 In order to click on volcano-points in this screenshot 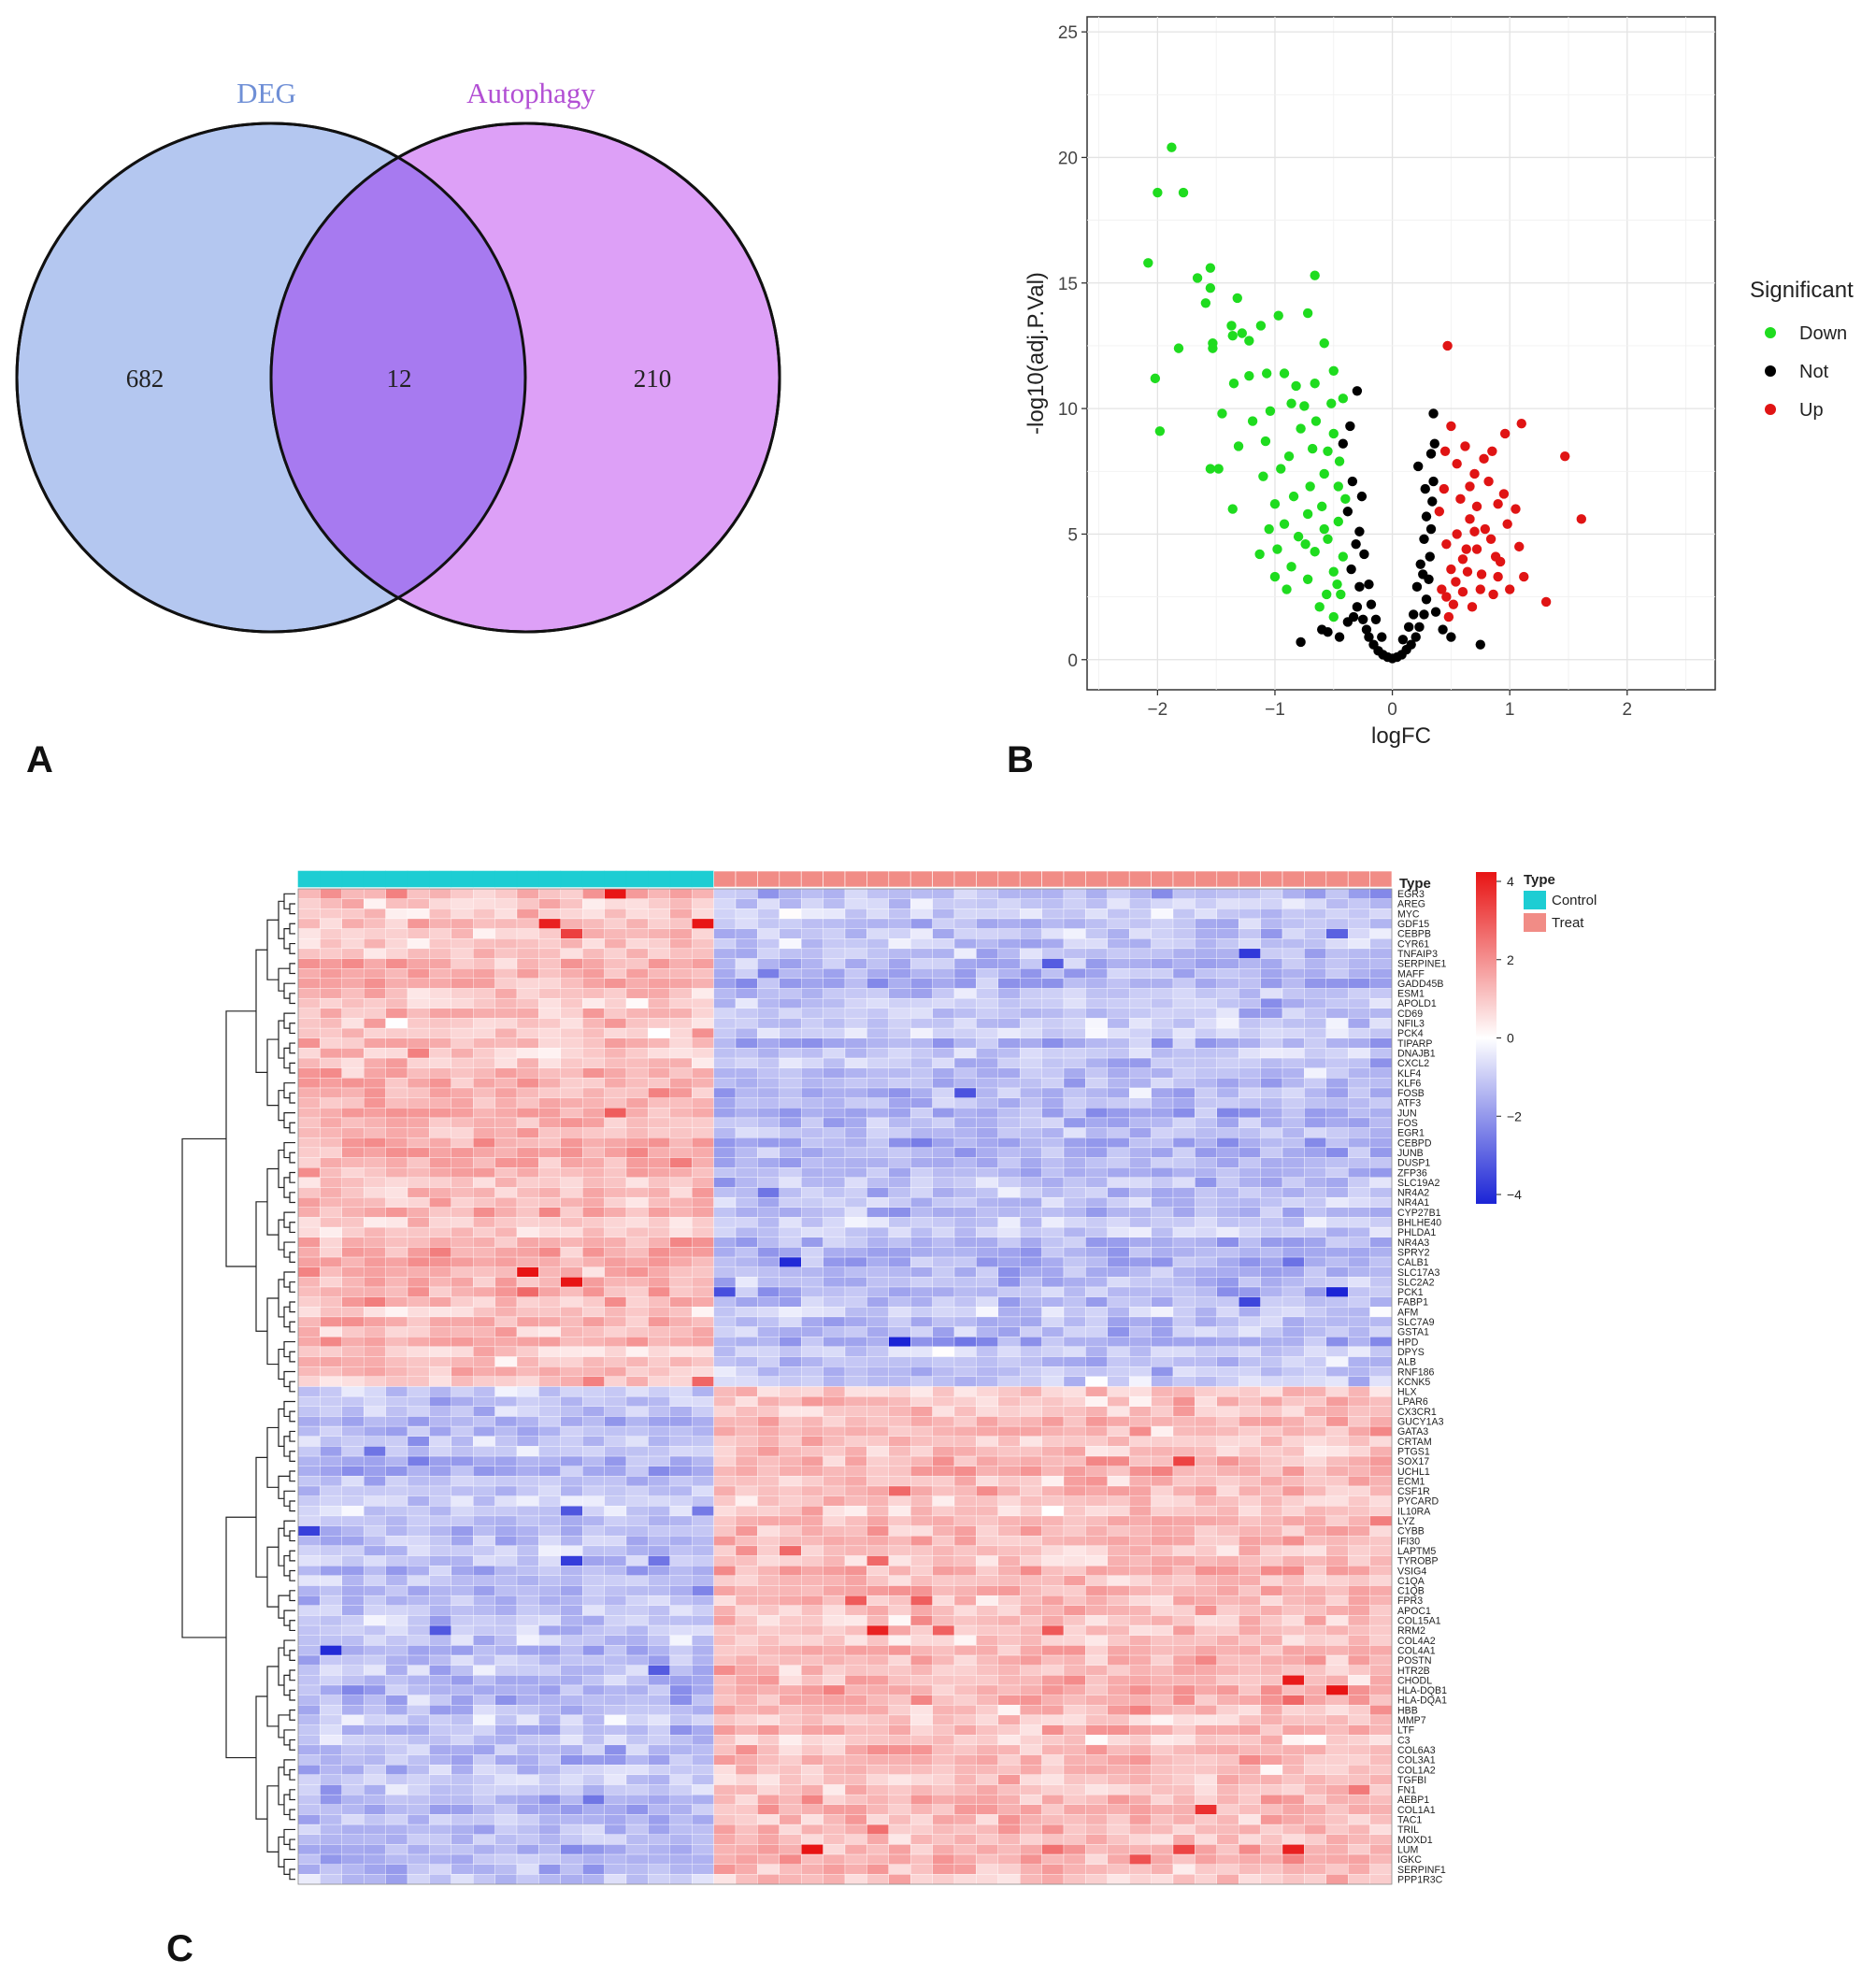, I will do `click(1365, 403)`.